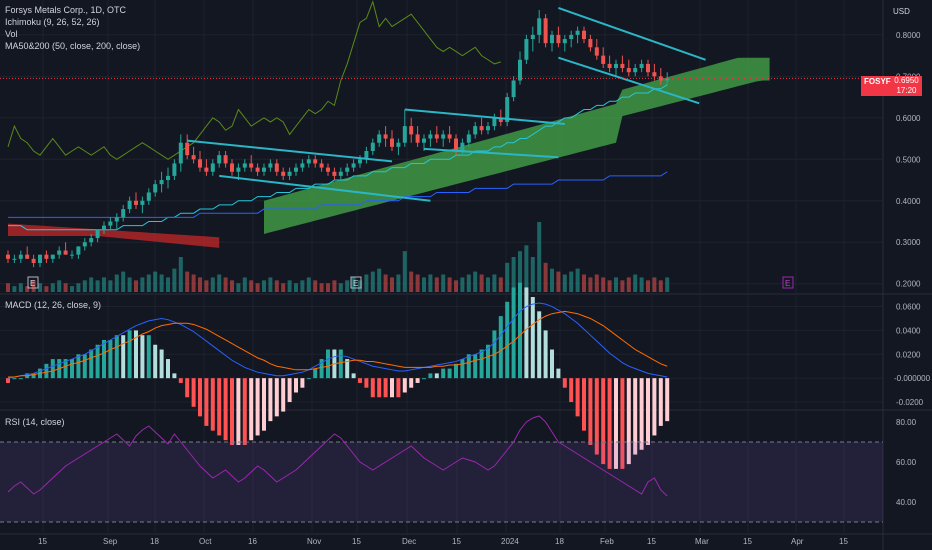 This screenshot has height=550, width=932. Describe the element at coordinates (908, 330) in the screenshot. I see `macd-tick-label: 0.0400` at that location.